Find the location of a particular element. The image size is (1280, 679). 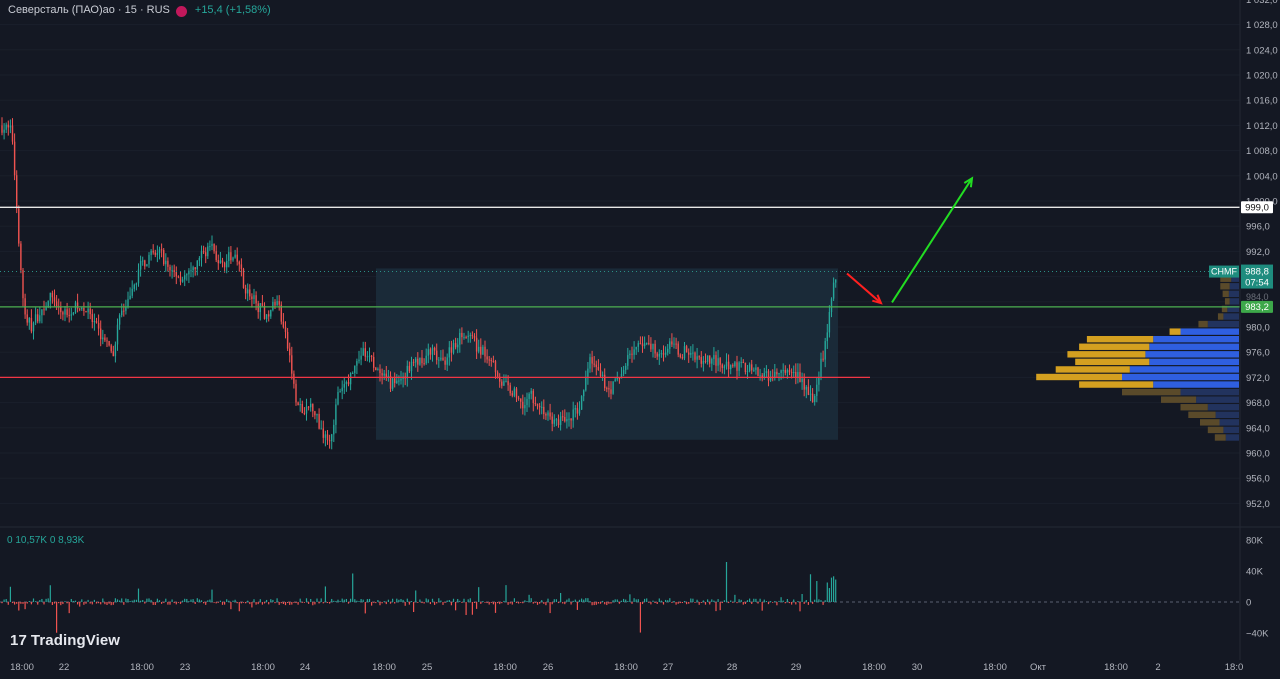

red-arrow is located at coordinates (864, 288).